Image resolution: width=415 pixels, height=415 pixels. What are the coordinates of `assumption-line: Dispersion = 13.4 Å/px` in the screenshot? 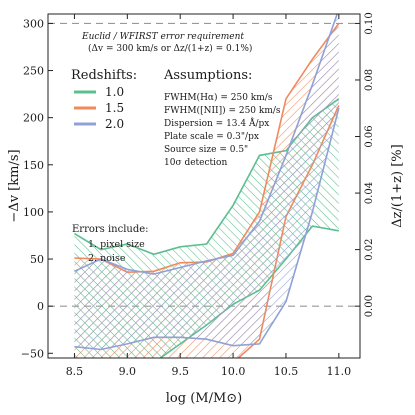 It's located at (216, 123).